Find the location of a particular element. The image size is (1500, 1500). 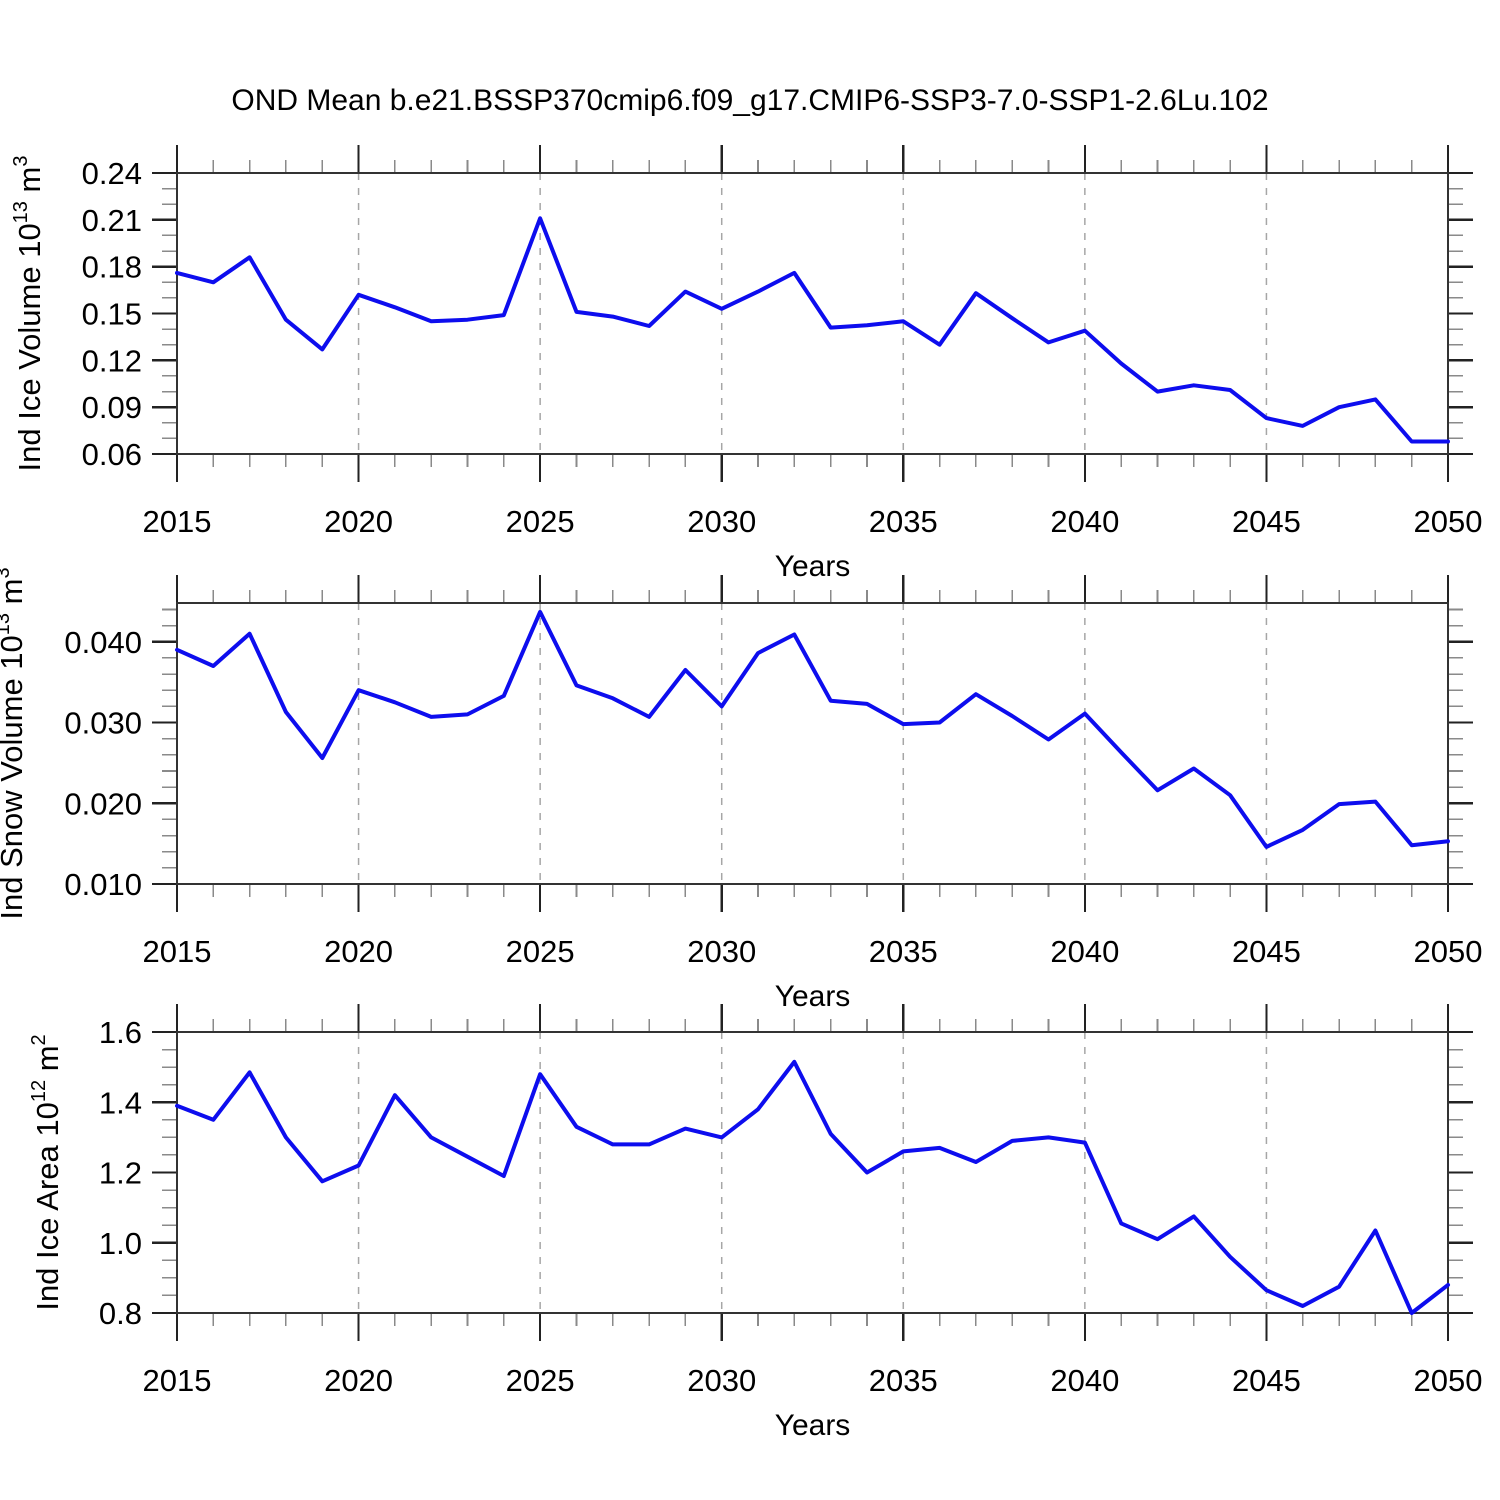

y-tick-label: 0.040 is located at coordinates (103, 642).